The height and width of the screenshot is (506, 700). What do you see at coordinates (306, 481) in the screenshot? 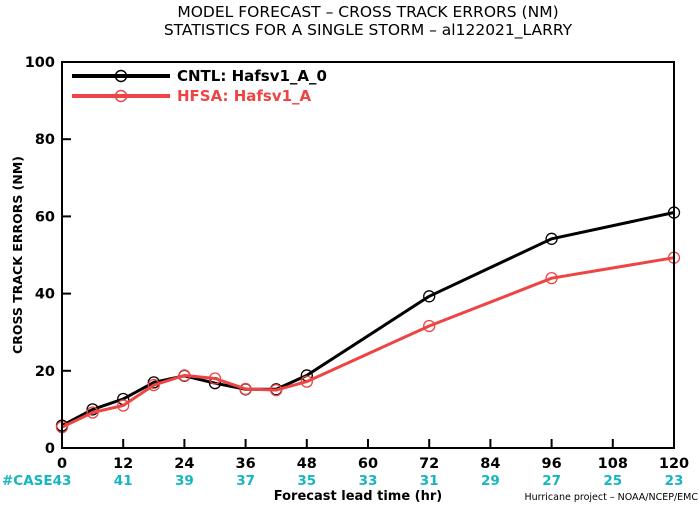
I see `case-count: 35` at bounding box center [306, 481].